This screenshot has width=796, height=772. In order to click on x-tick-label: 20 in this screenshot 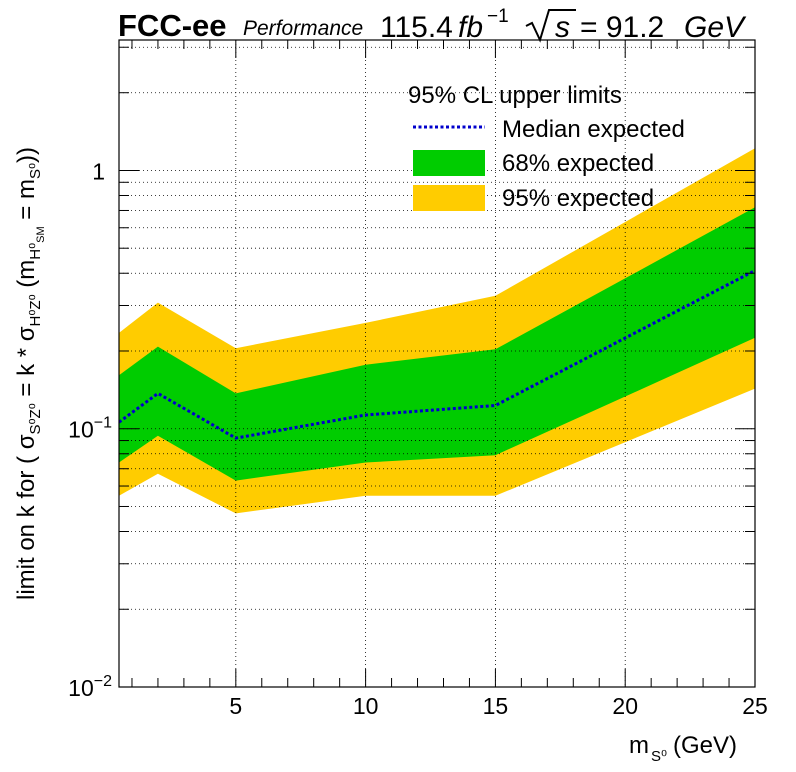, I will do `click(625, 706)`.